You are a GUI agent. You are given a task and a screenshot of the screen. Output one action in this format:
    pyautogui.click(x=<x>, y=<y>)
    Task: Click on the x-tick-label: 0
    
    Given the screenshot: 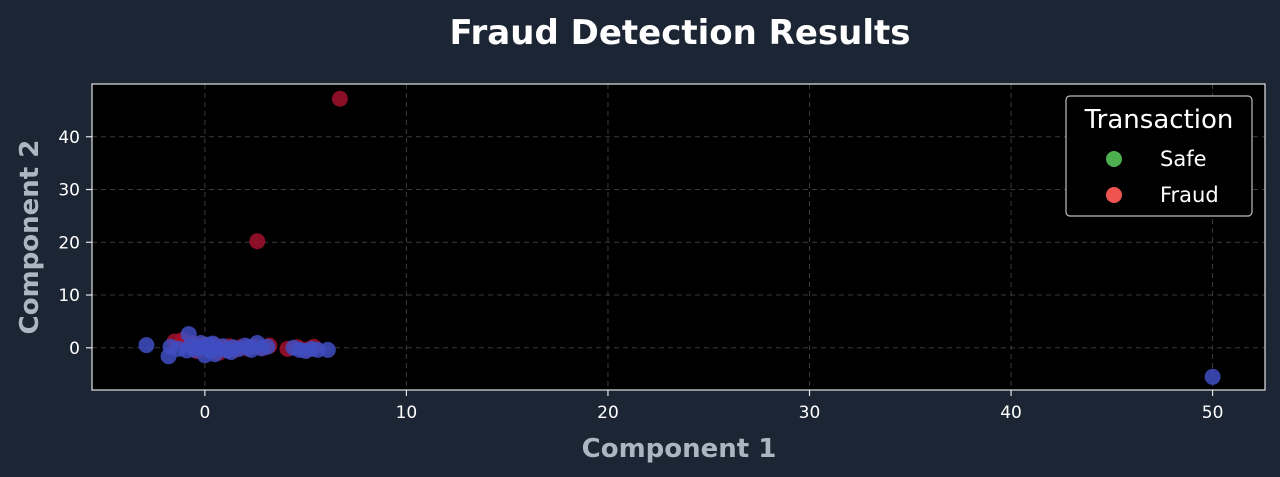 What is the action you would take?
    pyautogui.click(x=204, y=413)
    